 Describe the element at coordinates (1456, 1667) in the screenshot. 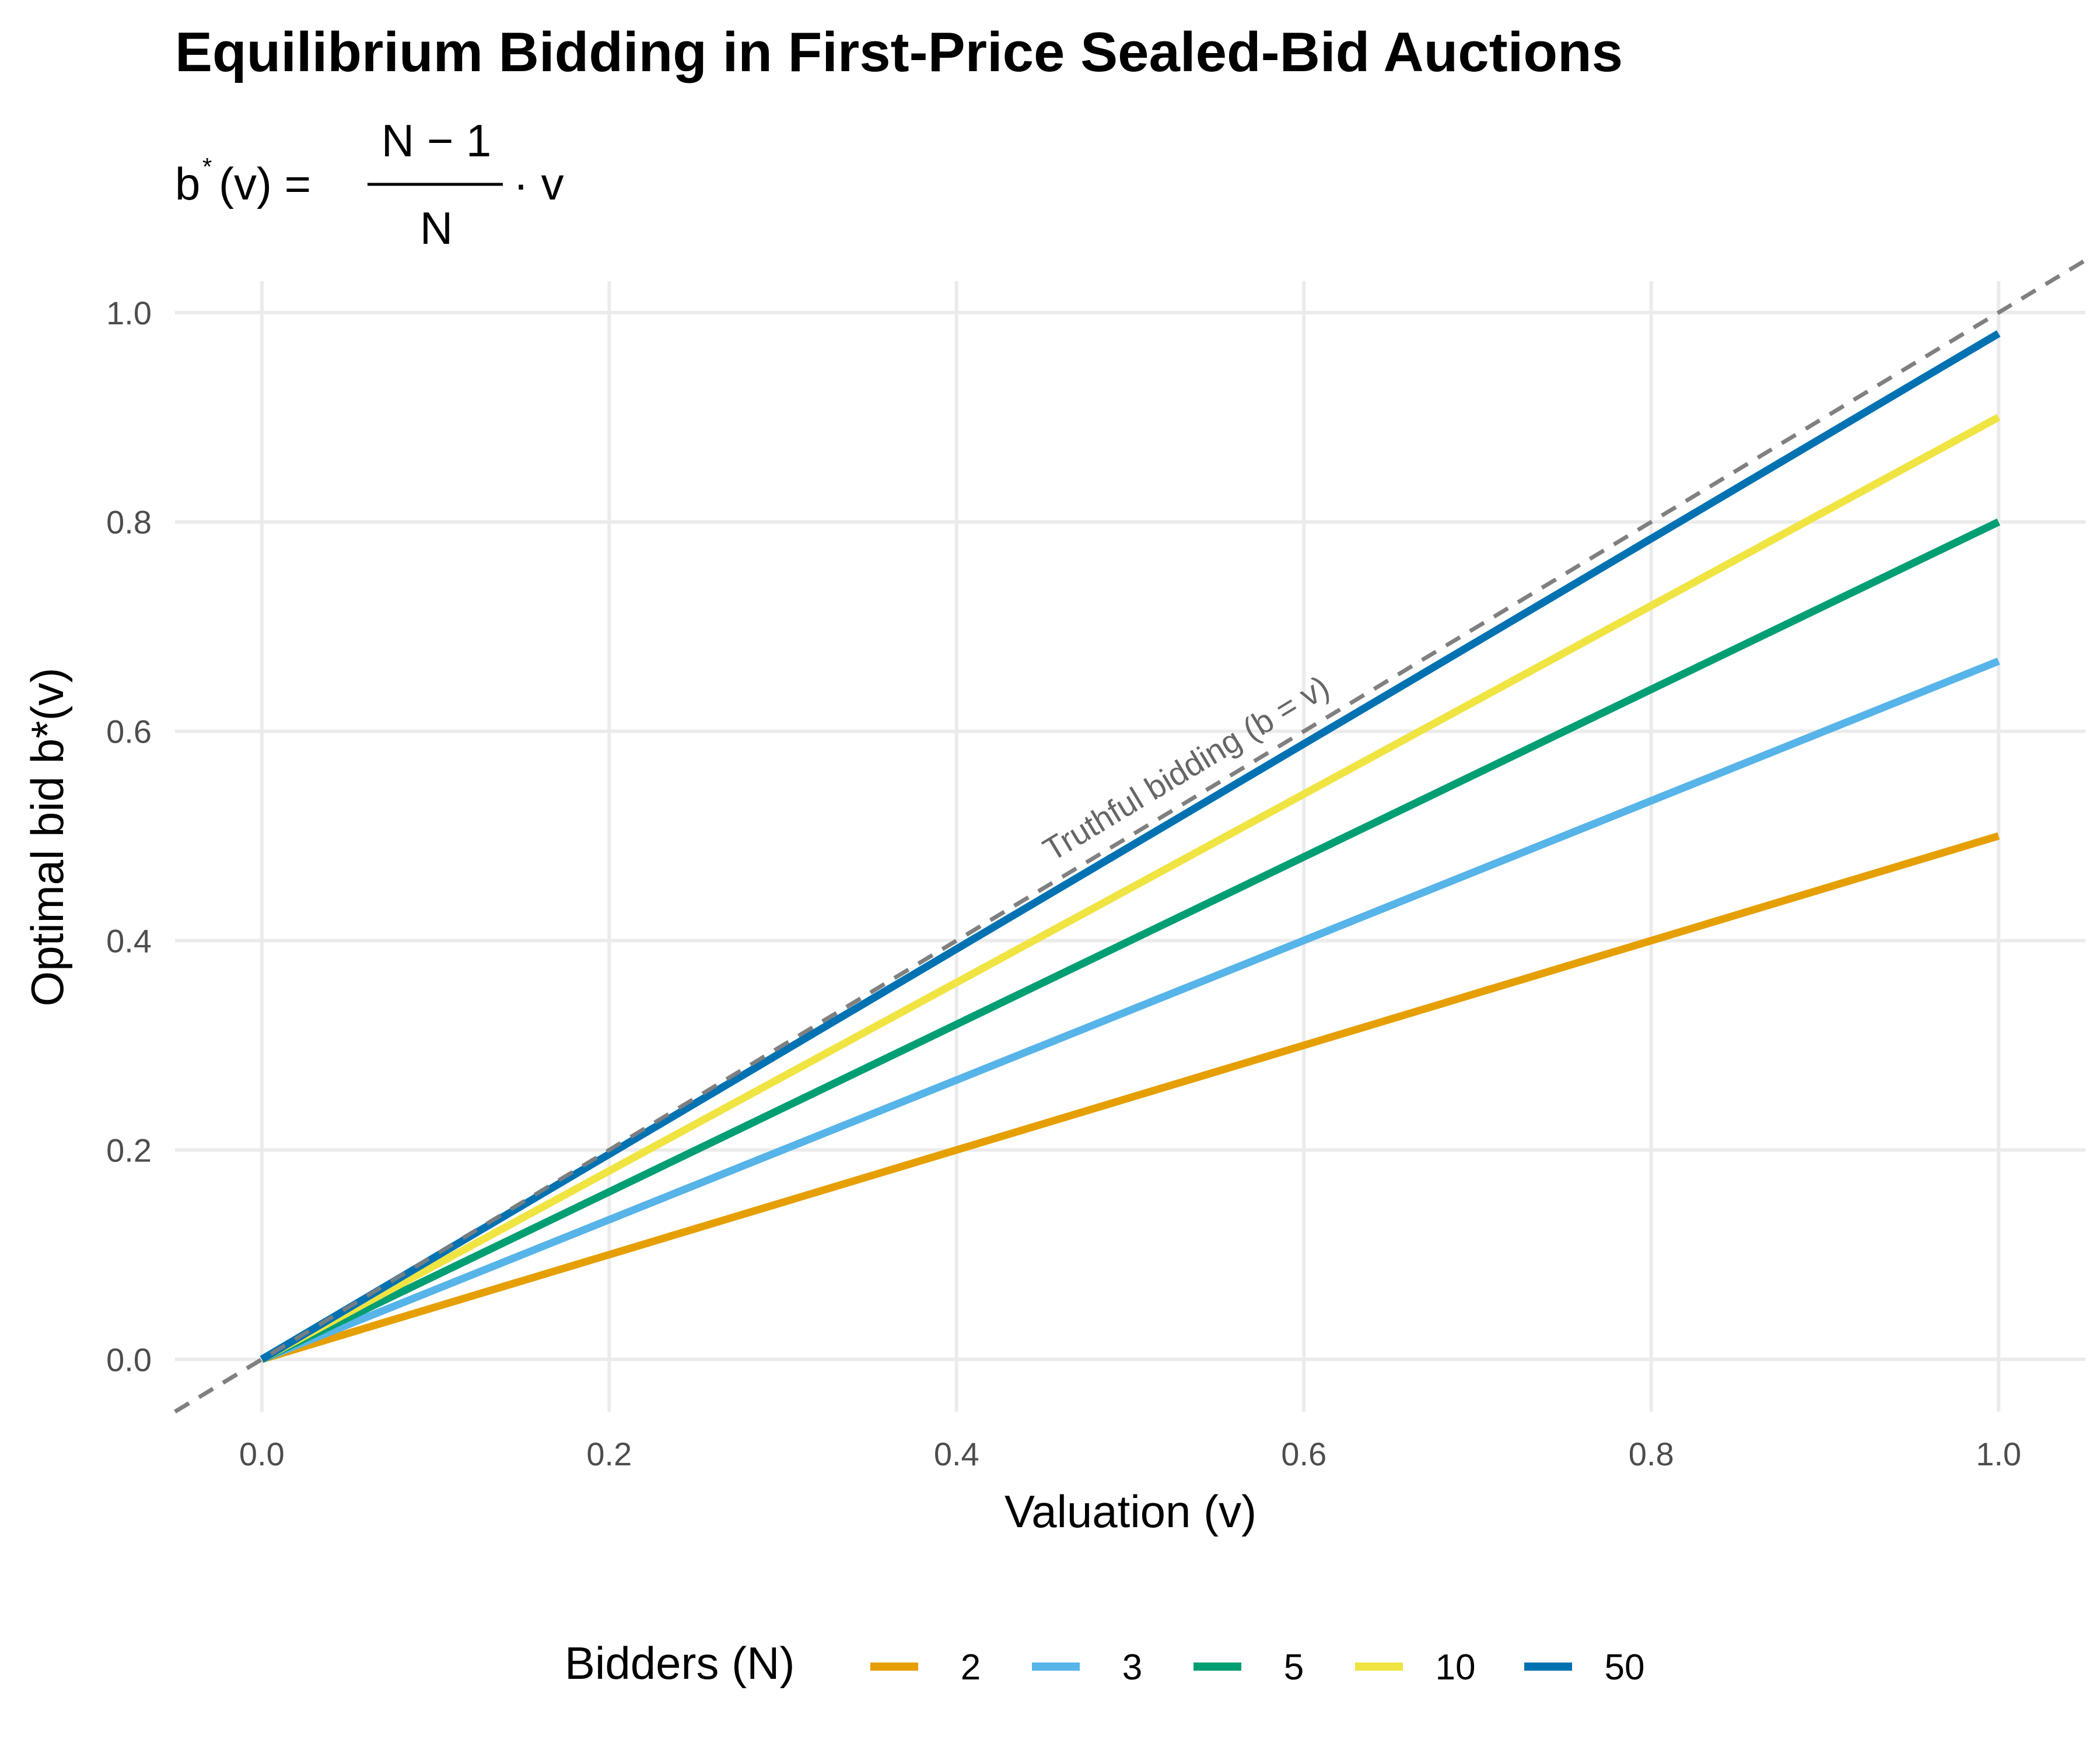

I see `legend-label-n10: 10` at that location.